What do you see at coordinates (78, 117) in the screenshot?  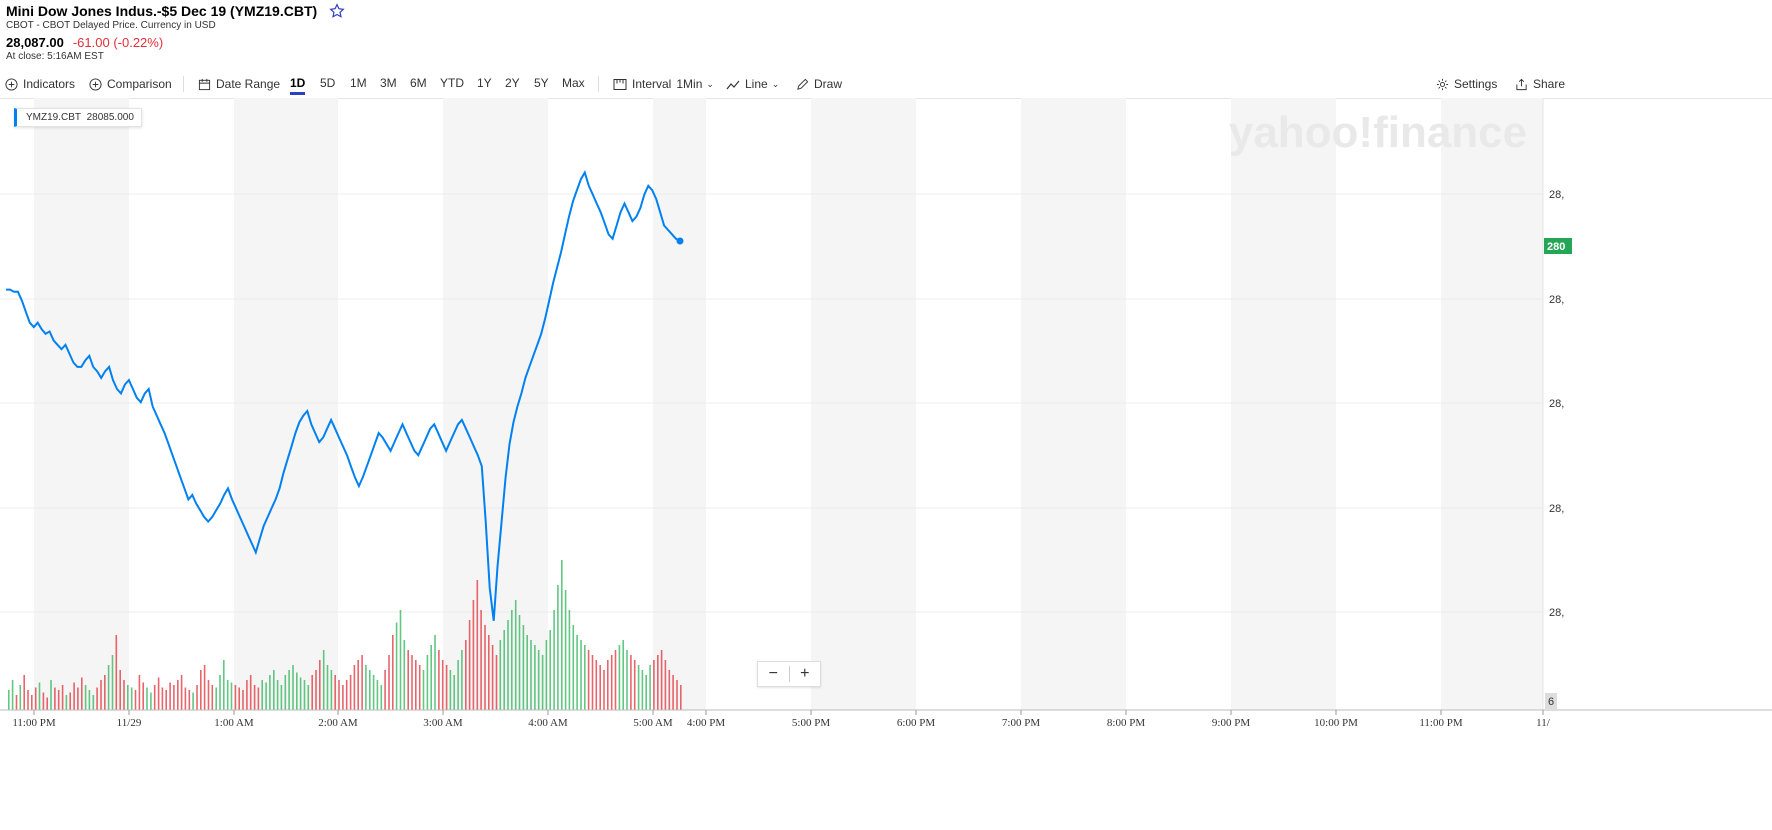 I see `series-legend: YMZ19.CBT 28085.000` at bounding box center [78, 117].